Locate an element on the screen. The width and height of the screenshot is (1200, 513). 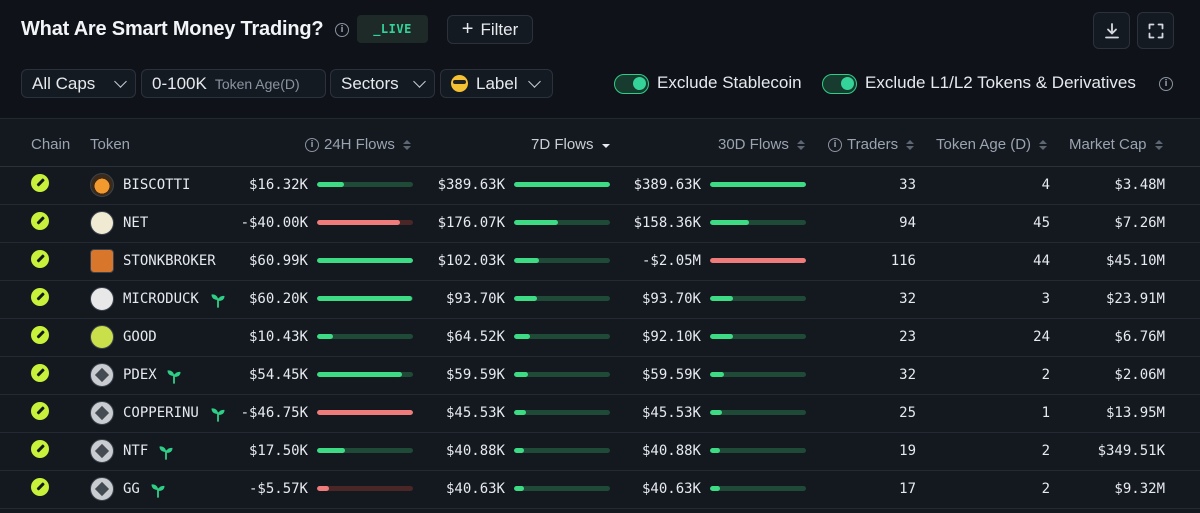
token-age-filter: 0-100K Token Age(D) is located at coordinates (233, 83).